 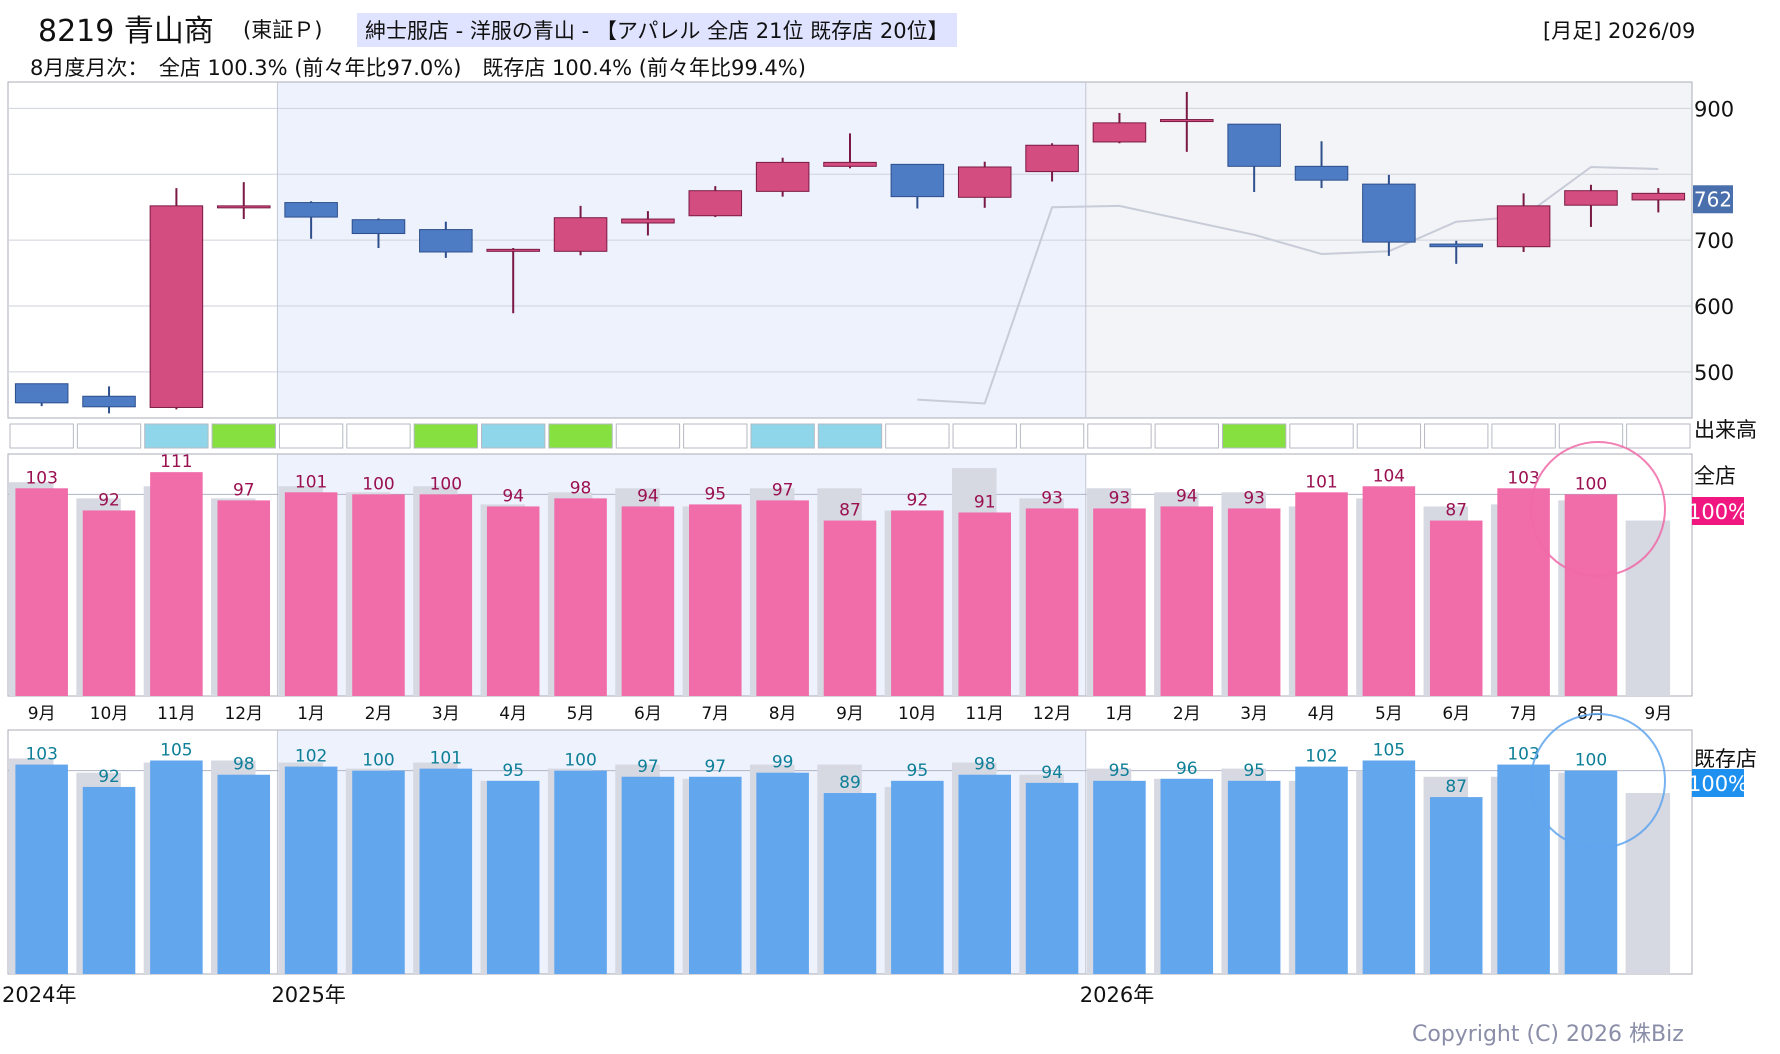 What do you see at coordinates (1714, 109) in the screenshot?
I see `price-tick-label: 900` at bounding box center [1714, 109].